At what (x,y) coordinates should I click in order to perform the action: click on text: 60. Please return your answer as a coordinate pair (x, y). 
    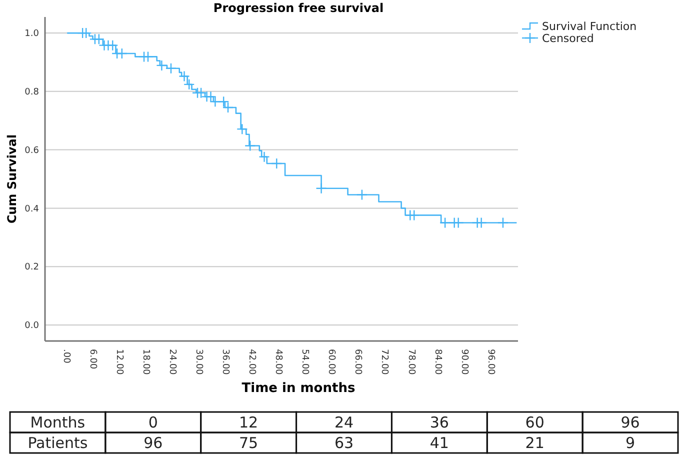
    Looking at the image, I should click on (534, 423).